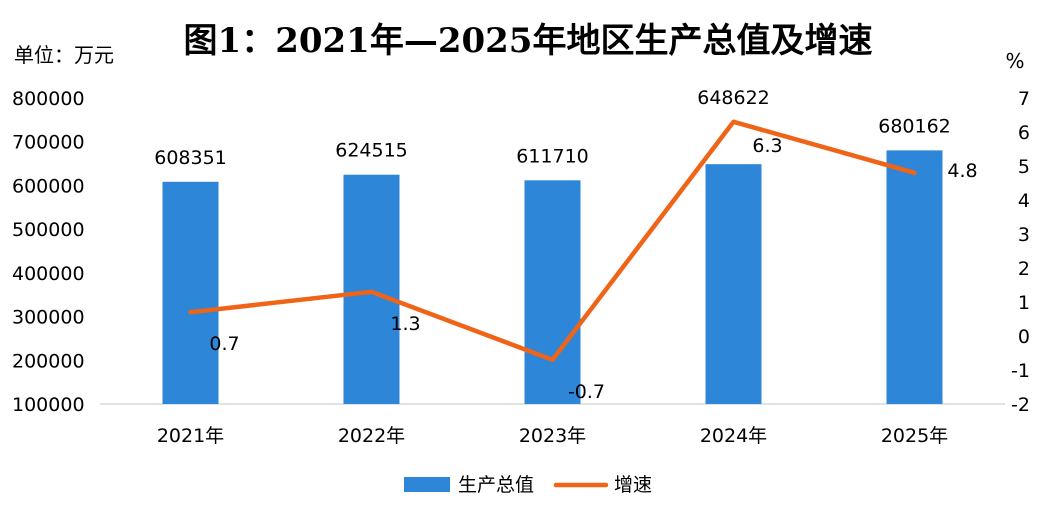  I want to click on bar-data-label: 648622, so click(733, 98).